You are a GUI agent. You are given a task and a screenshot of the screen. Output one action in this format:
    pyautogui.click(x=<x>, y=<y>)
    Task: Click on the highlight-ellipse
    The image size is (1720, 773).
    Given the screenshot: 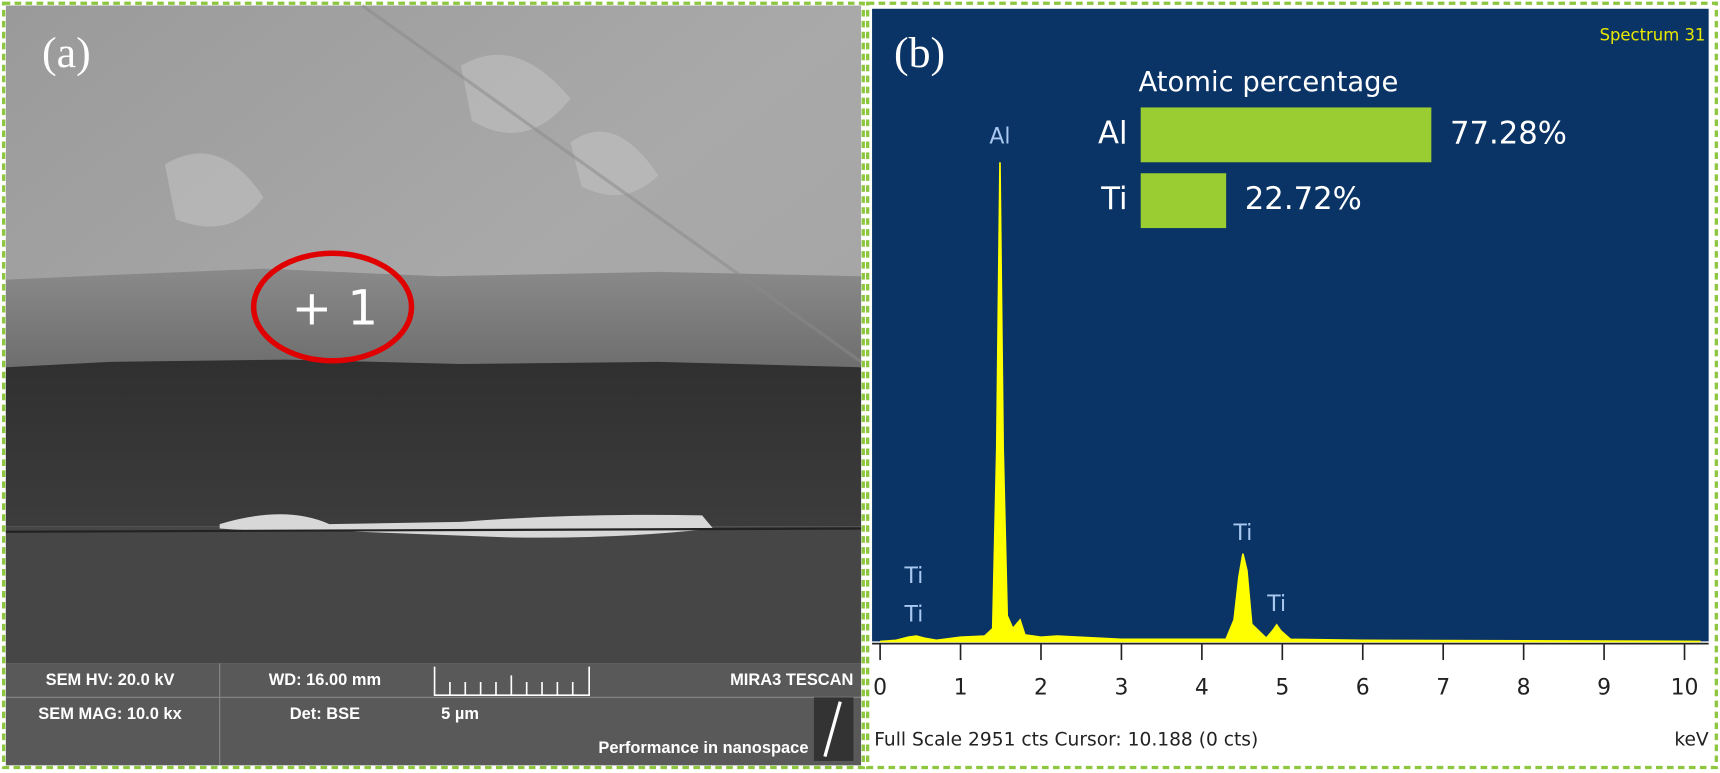 What is the action you would take?
    pyautogui.click(x=332, y=307)
    